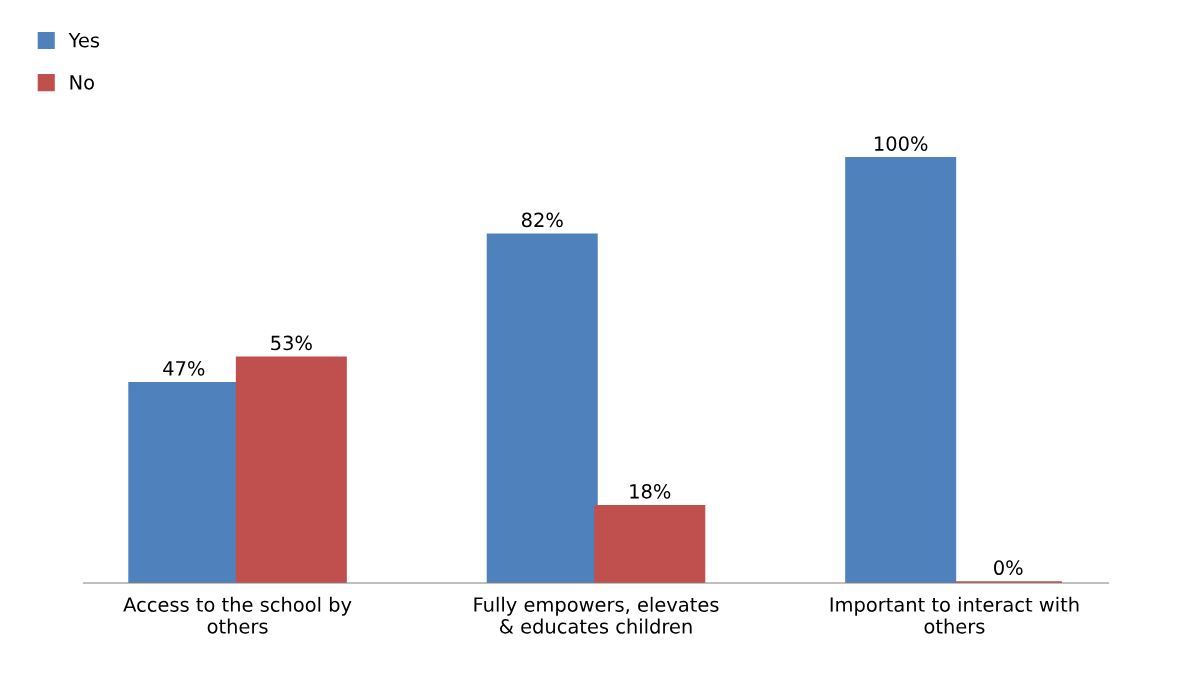 The width and height of the screenshot is (1192, 694). I want to click on x-tick-label: Access to the school by others, so click(237, 615).